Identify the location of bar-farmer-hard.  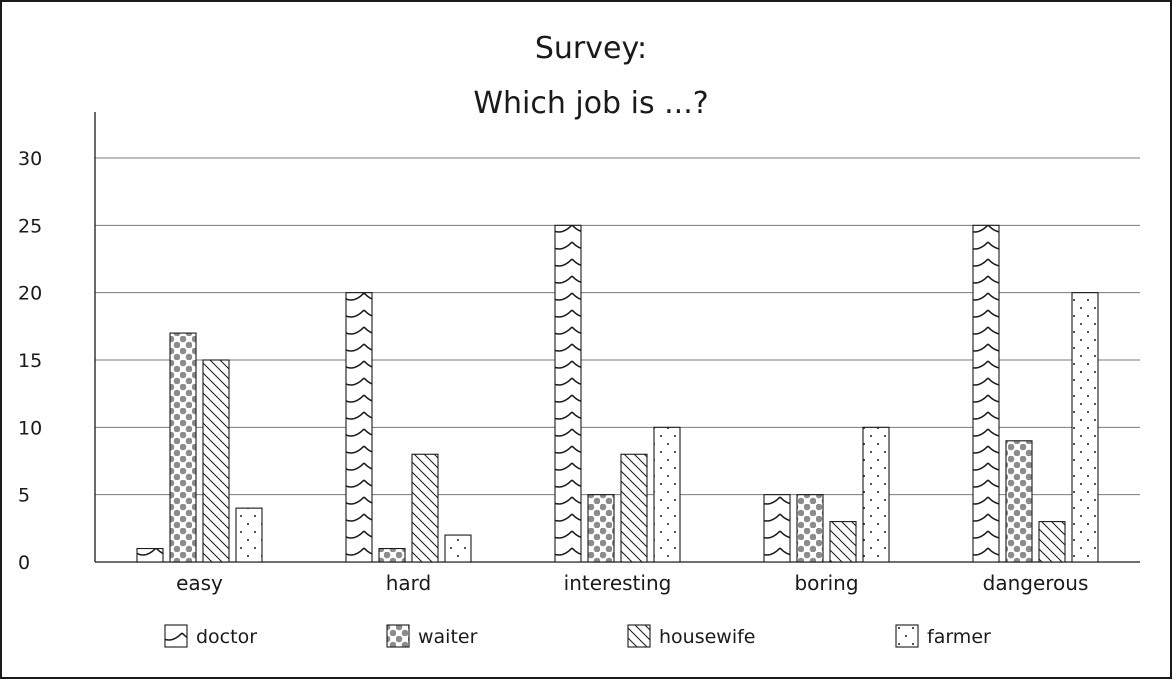
(458, 548).